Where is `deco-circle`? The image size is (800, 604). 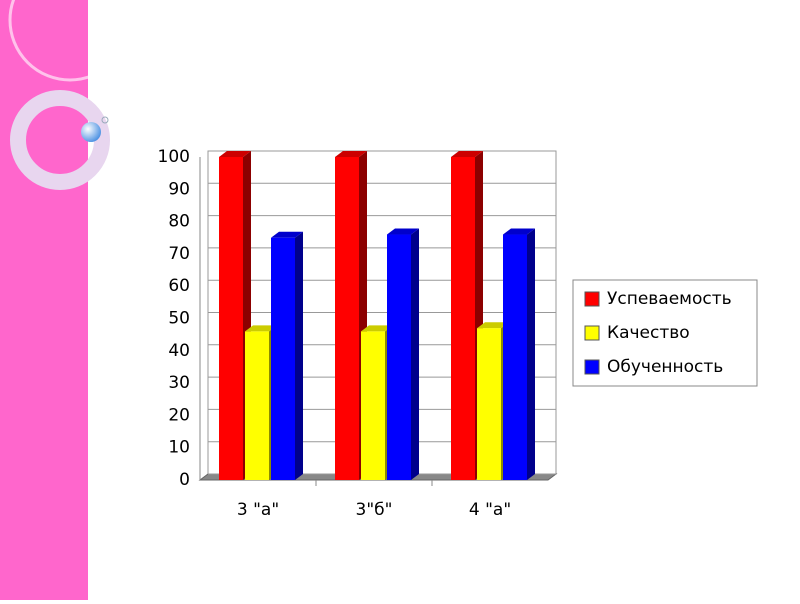
deco-circle is located at coordinates (70, 41).